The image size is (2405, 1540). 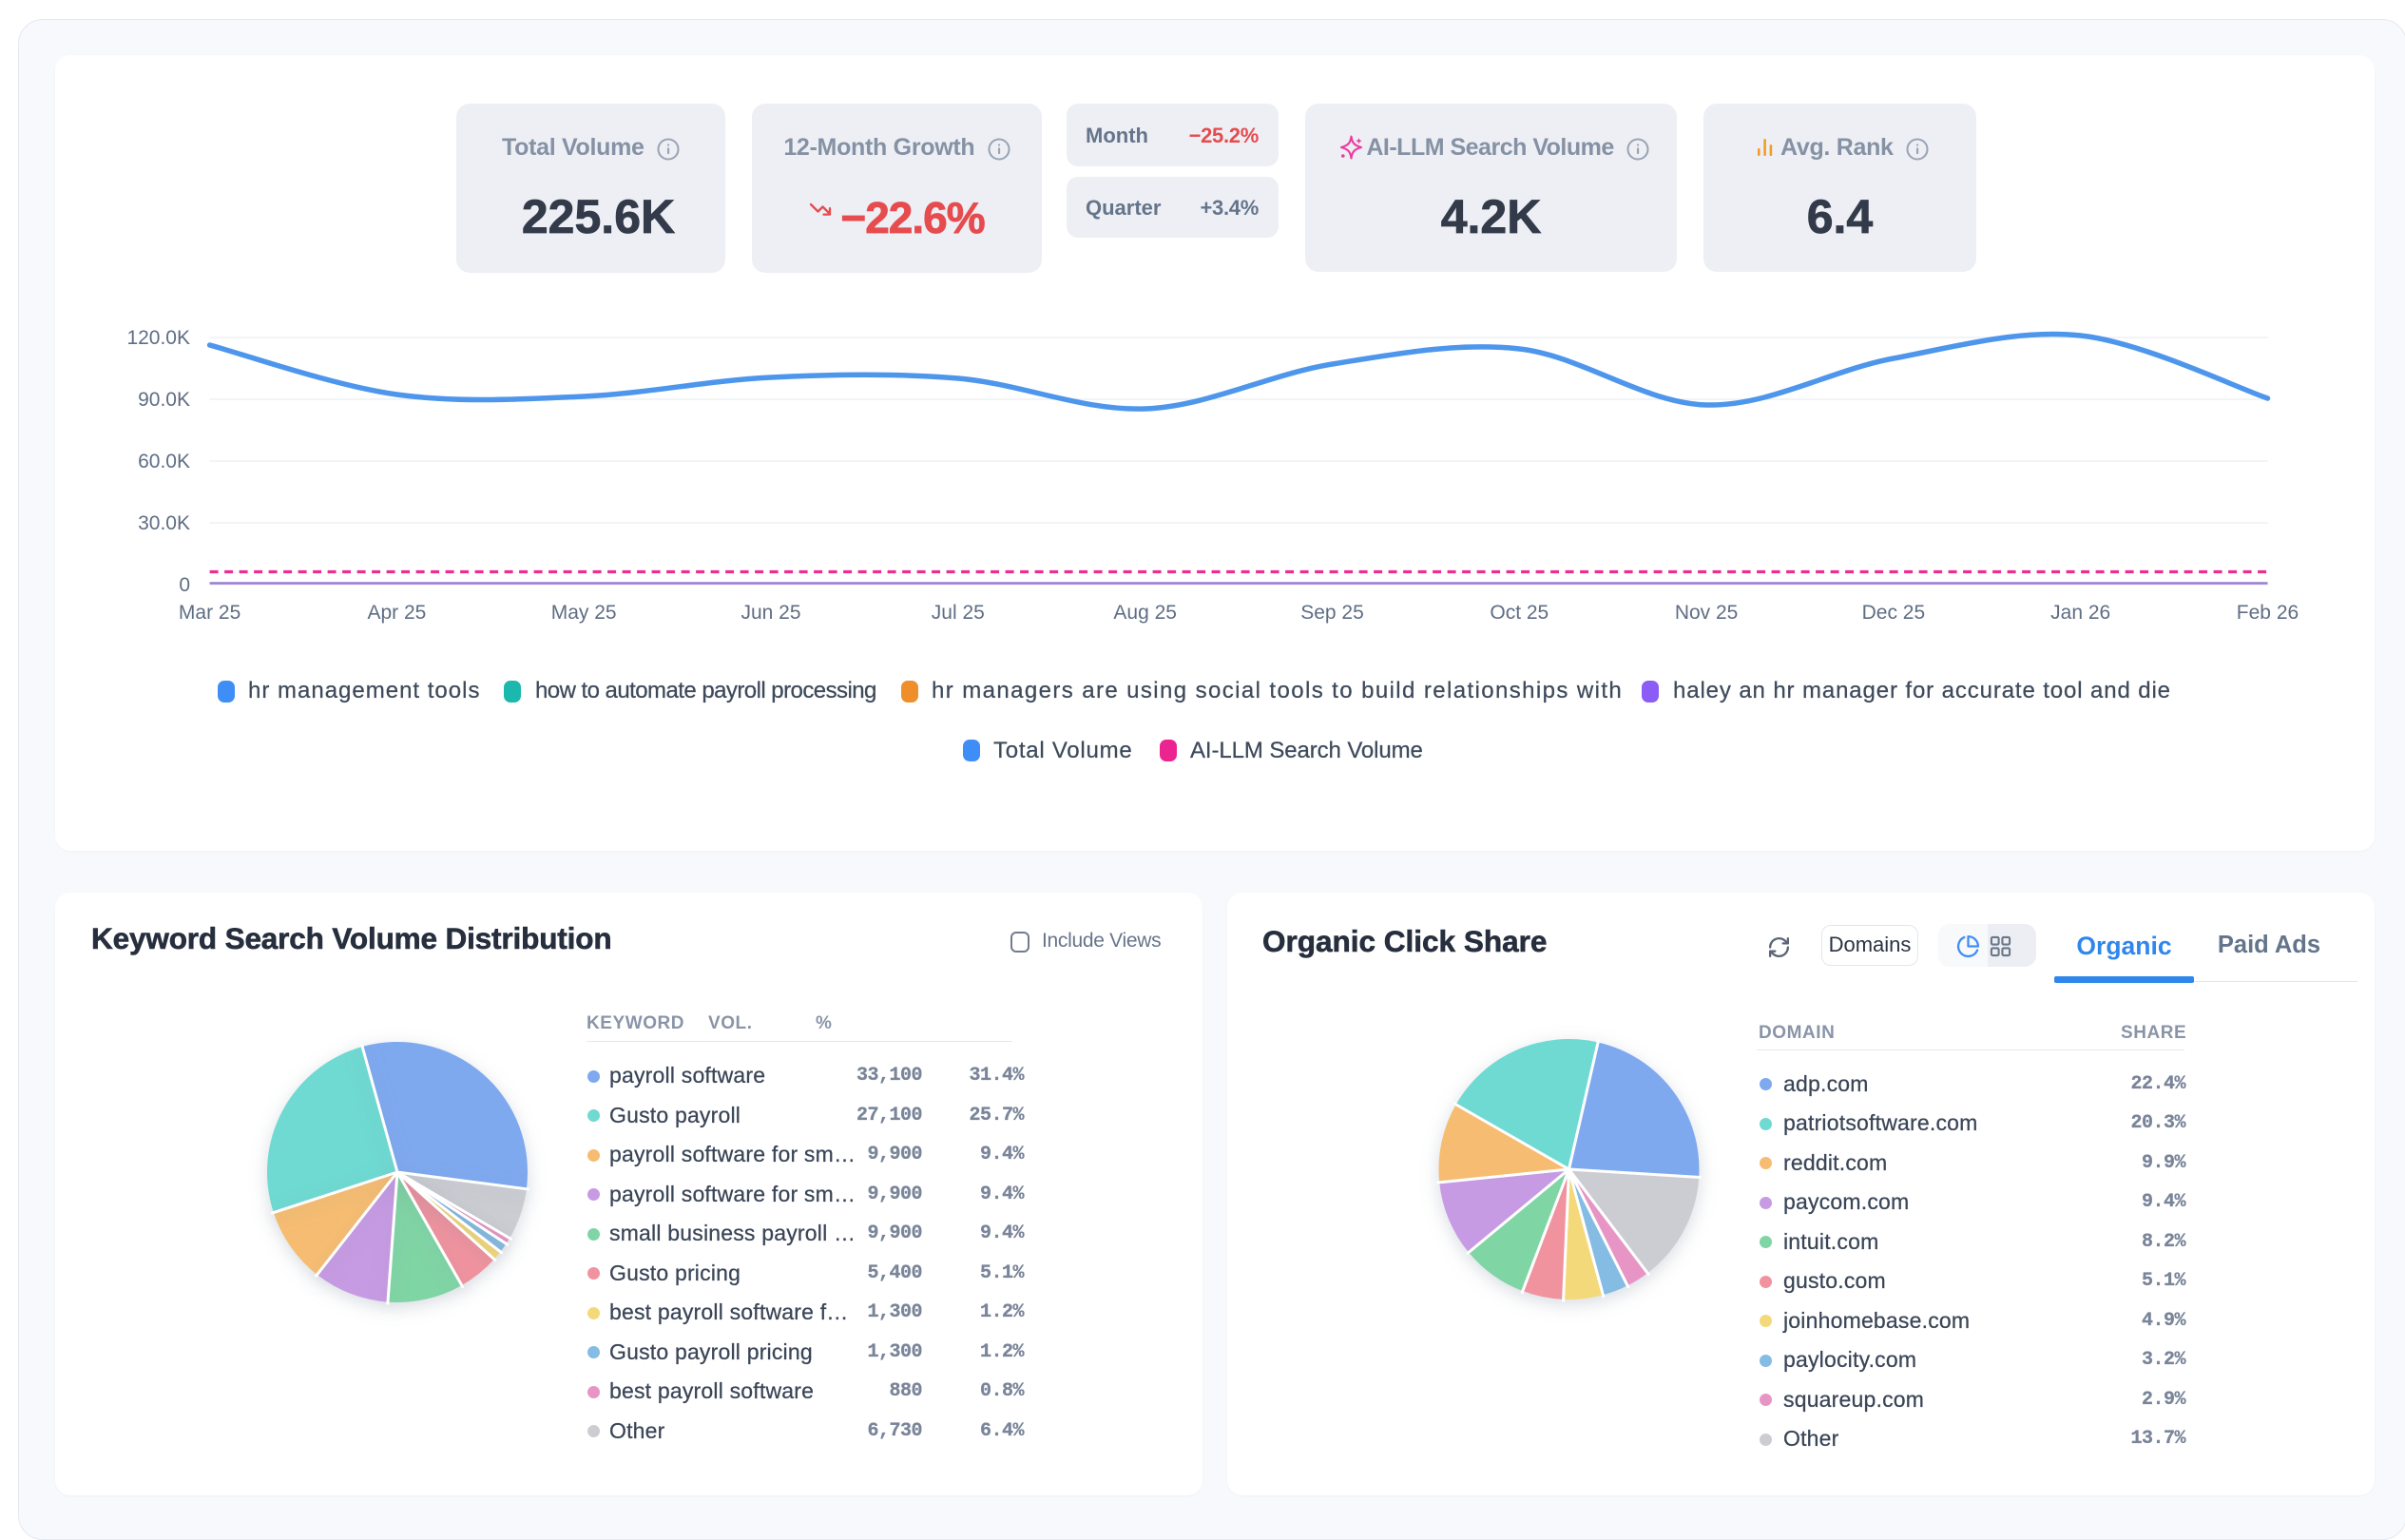 I want to click on svg-text: Jun 25, so click(x=770, y=613).